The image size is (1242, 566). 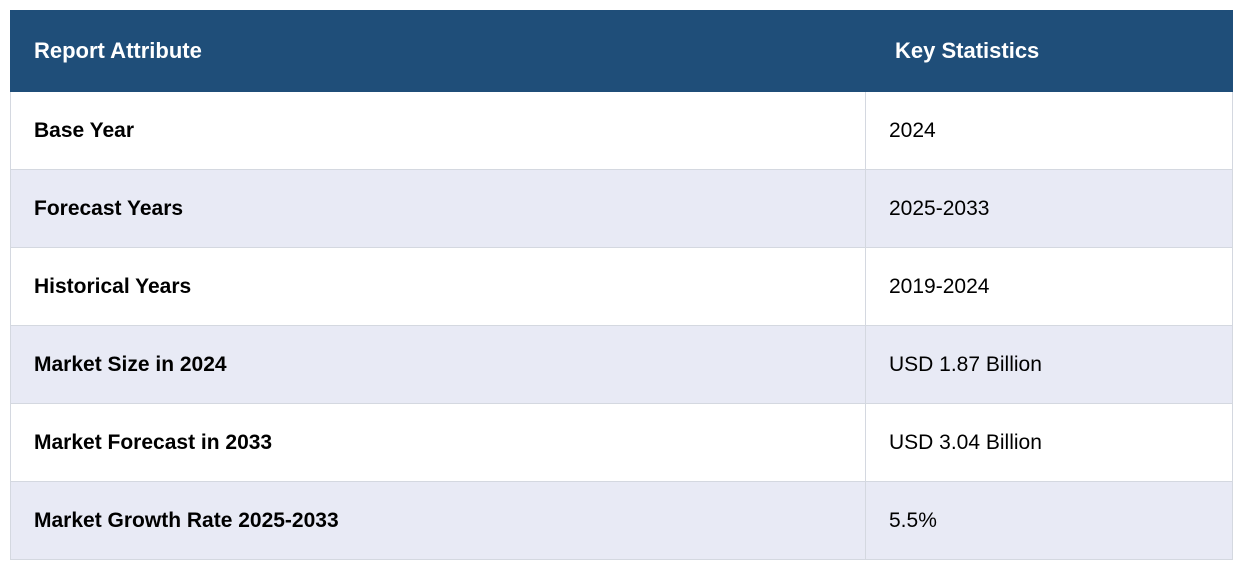 I want to click on row-value: 2019-2024, so click(x=1049, y=286).